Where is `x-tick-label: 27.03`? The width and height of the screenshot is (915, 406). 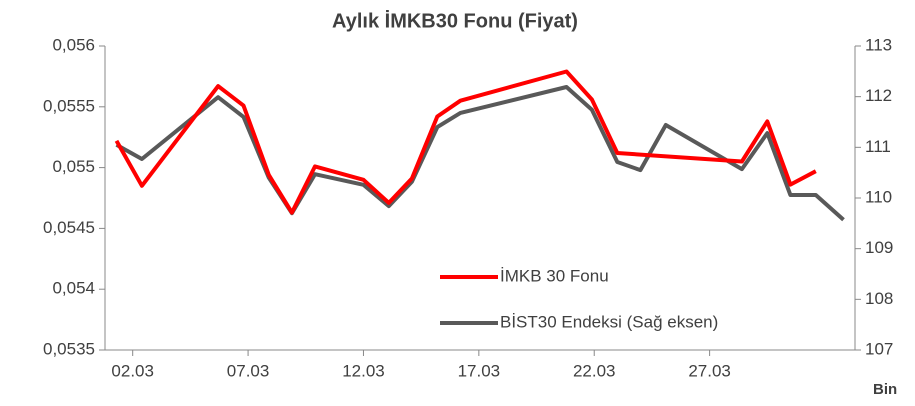 x-tick-label: 27.03 is located at coordinates (709, 370).